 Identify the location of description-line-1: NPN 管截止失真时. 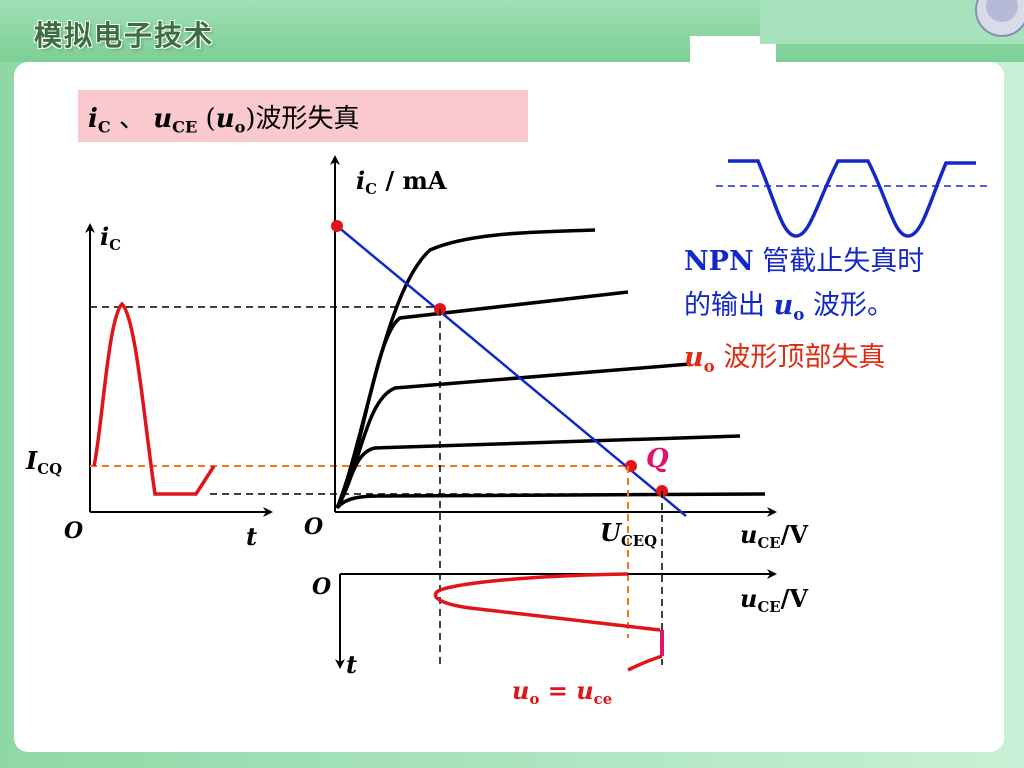
(804, 261).